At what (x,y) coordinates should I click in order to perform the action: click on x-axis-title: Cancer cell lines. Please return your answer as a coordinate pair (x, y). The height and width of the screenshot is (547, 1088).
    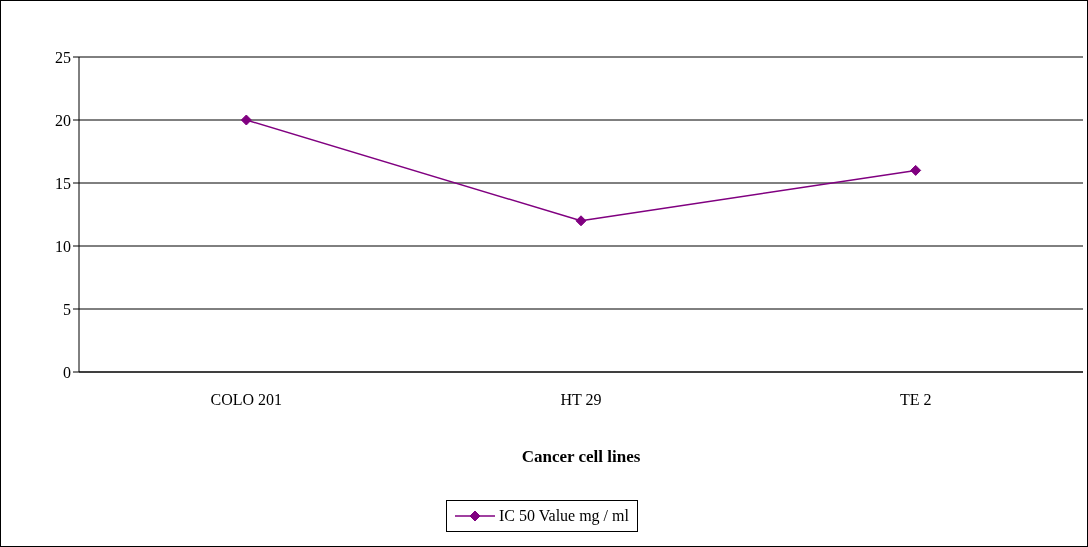
    Looking at the image, I should click on (581, 456).